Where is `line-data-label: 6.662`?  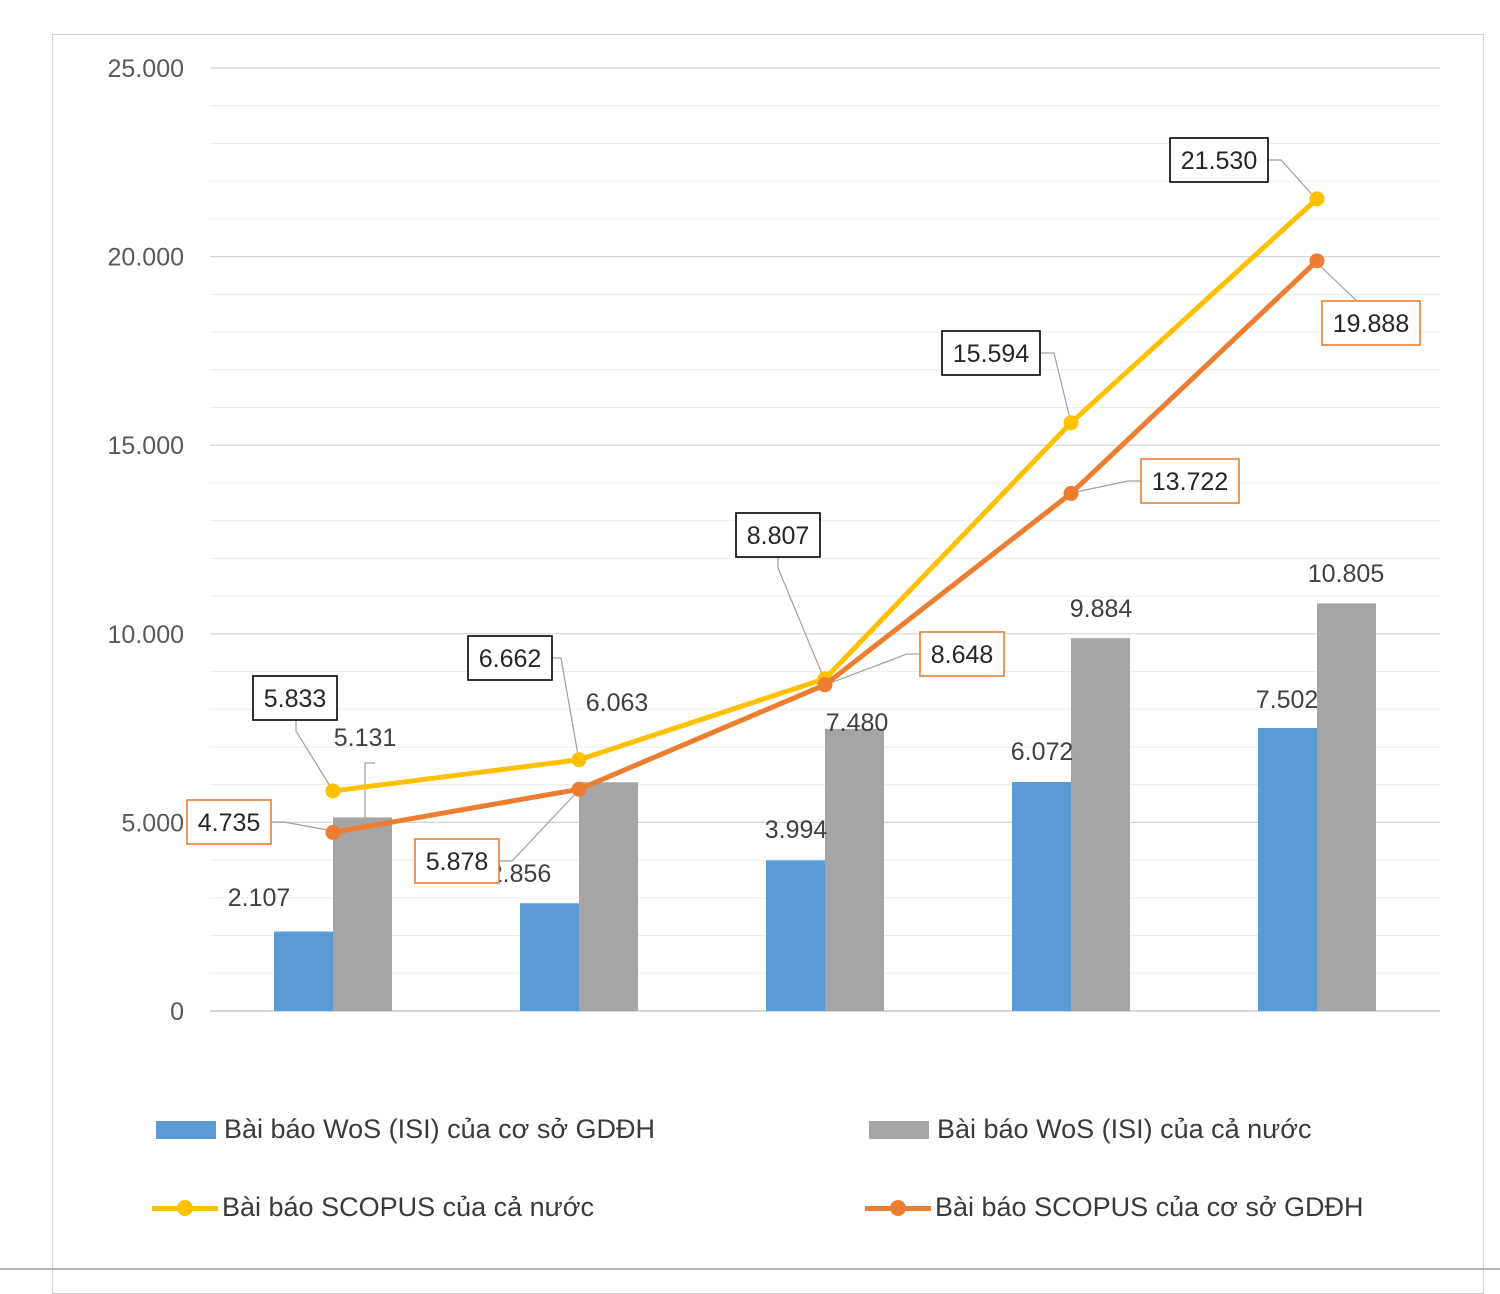 line-data-label: 6.662 is located at coordinates (510, 659).